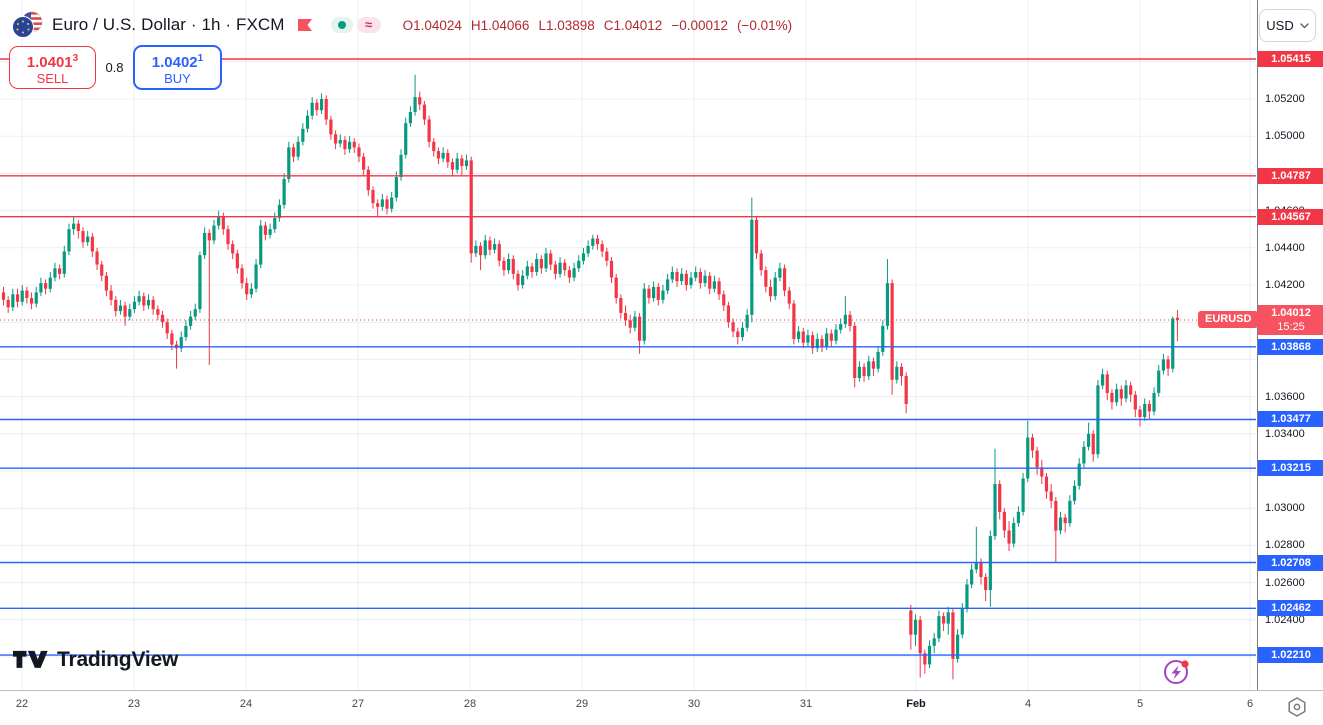 This screenshot has height=725, width=1323. What do you see at coordinates (1297, 709) in the screenshot?
I see `session-hexagon-icon` at bounding box center [1297, 709].